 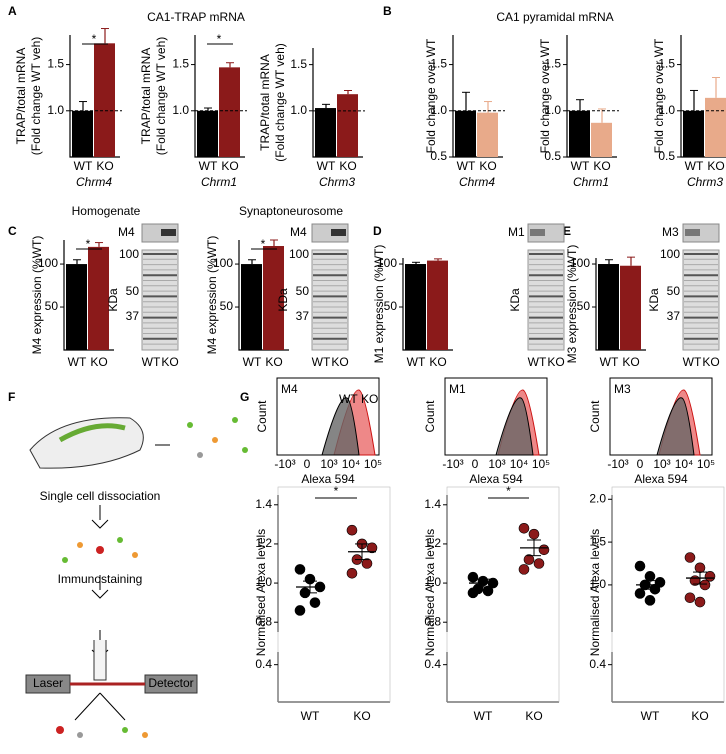 What do you see at coordinates (661, 464) in the screenshot?
I see `x-tick-label: 10³` at bounding box center [661, 464].